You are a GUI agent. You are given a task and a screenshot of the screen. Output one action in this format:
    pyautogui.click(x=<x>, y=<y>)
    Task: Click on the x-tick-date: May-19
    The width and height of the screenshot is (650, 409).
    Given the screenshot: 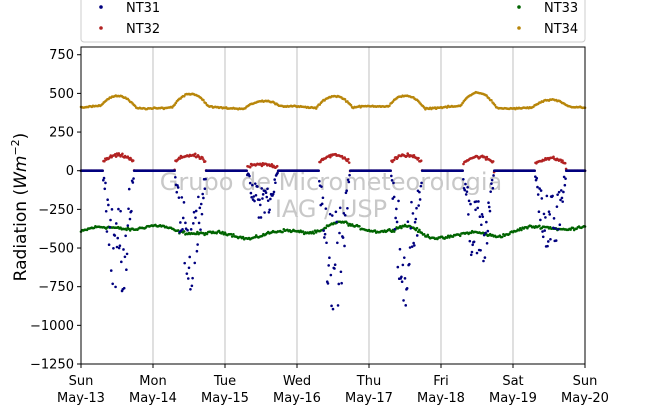 What is the action you would take?
    pyautogui.click(x=513, y=398)
    